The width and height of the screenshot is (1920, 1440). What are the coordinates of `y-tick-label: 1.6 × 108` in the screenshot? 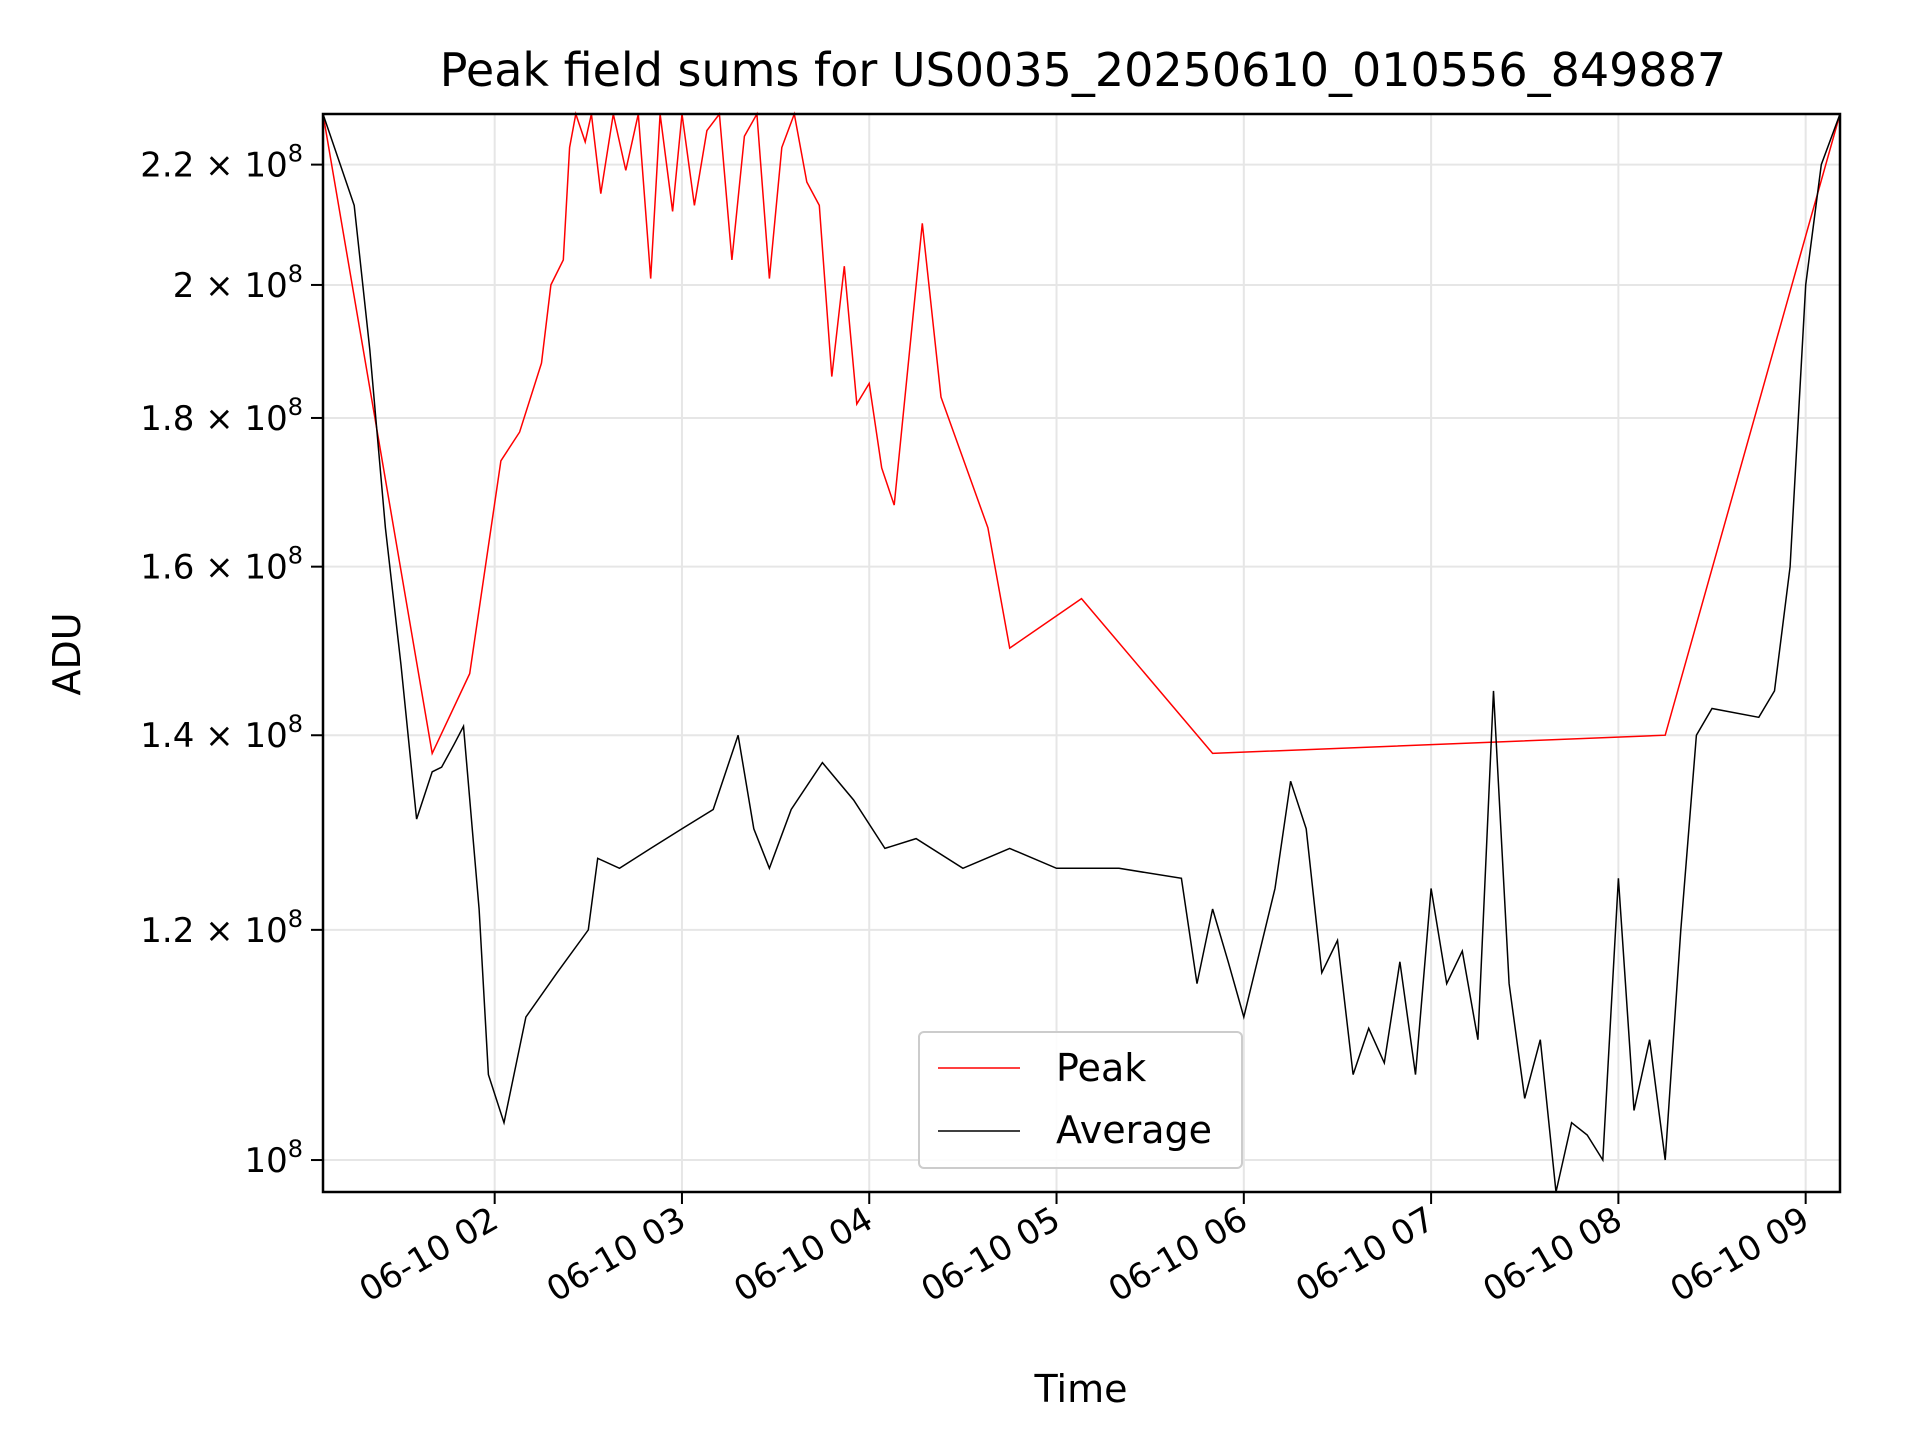 It's located at (221, 565).